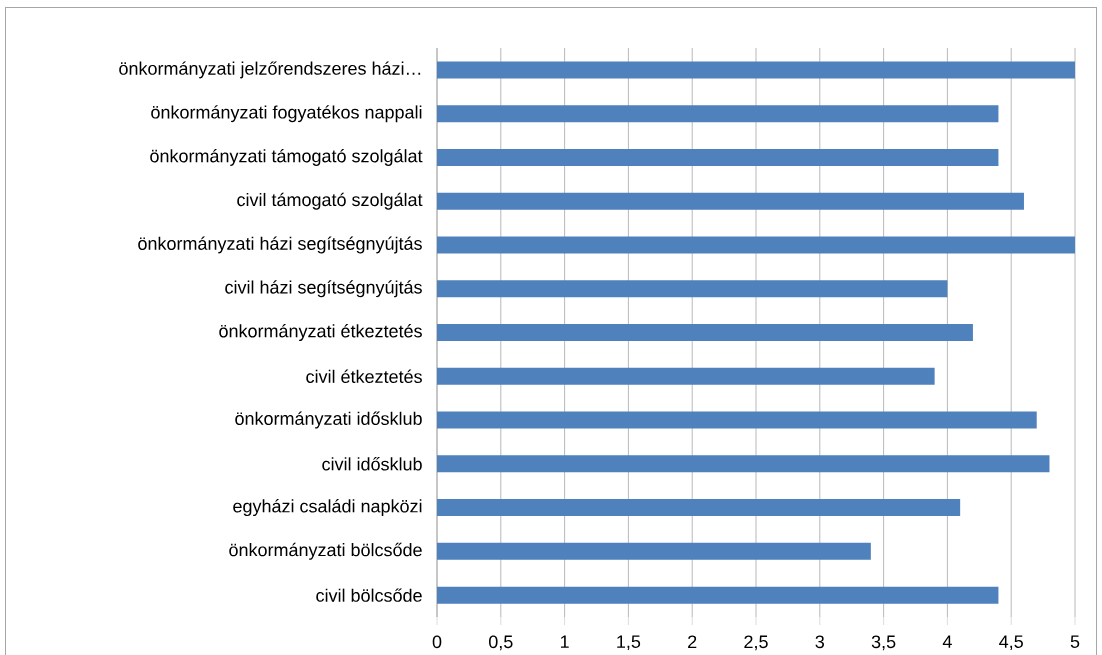  Describe the element at coordinates (369, 595) in the screenshot. I see `y-tick-label: civil bölcsőde` at that location.